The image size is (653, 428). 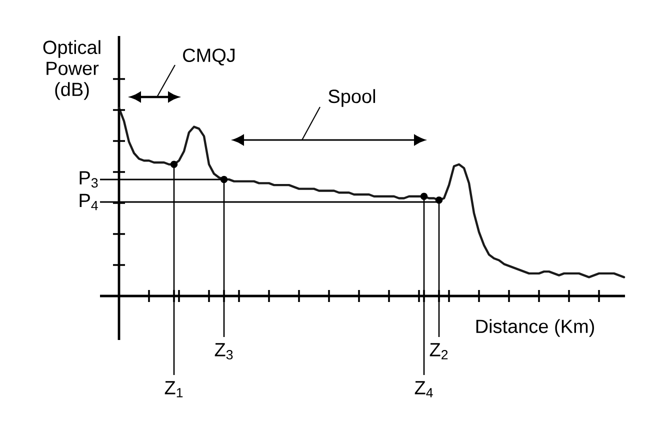 What do you see at coordinates (223, 351) in the screenshot?
I see `x-tick-label: Z$_{3}$` at bounding box center [223, 351].